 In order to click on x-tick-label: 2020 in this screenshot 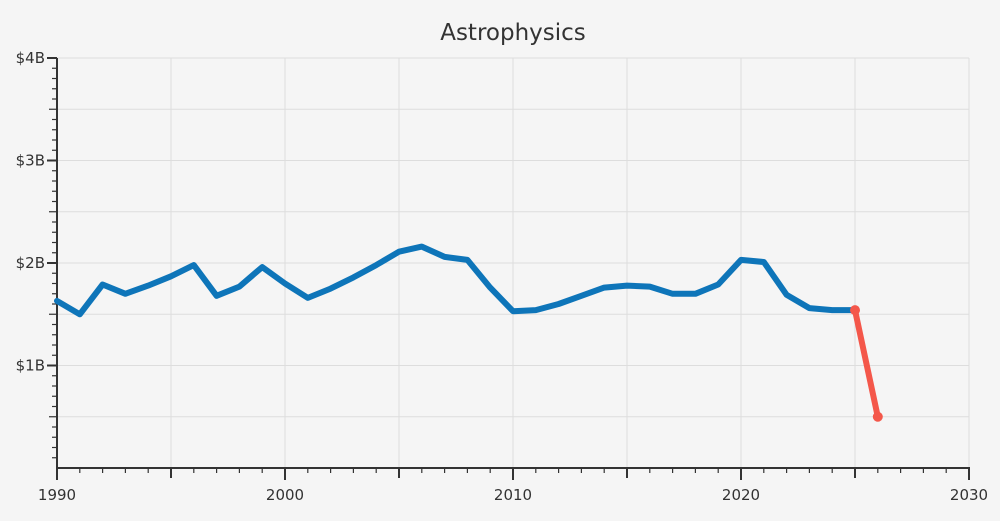, I will do `click(741, 495)`.